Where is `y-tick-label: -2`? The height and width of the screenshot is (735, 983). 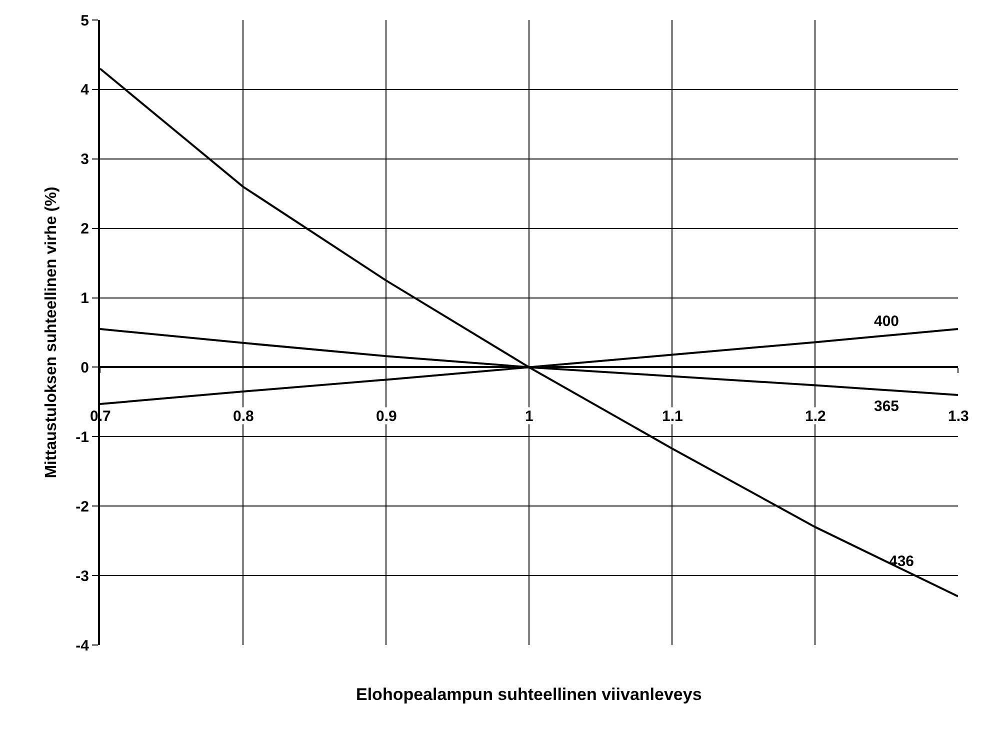
y-tick-label: -2 is located at coordinates (82, 507).